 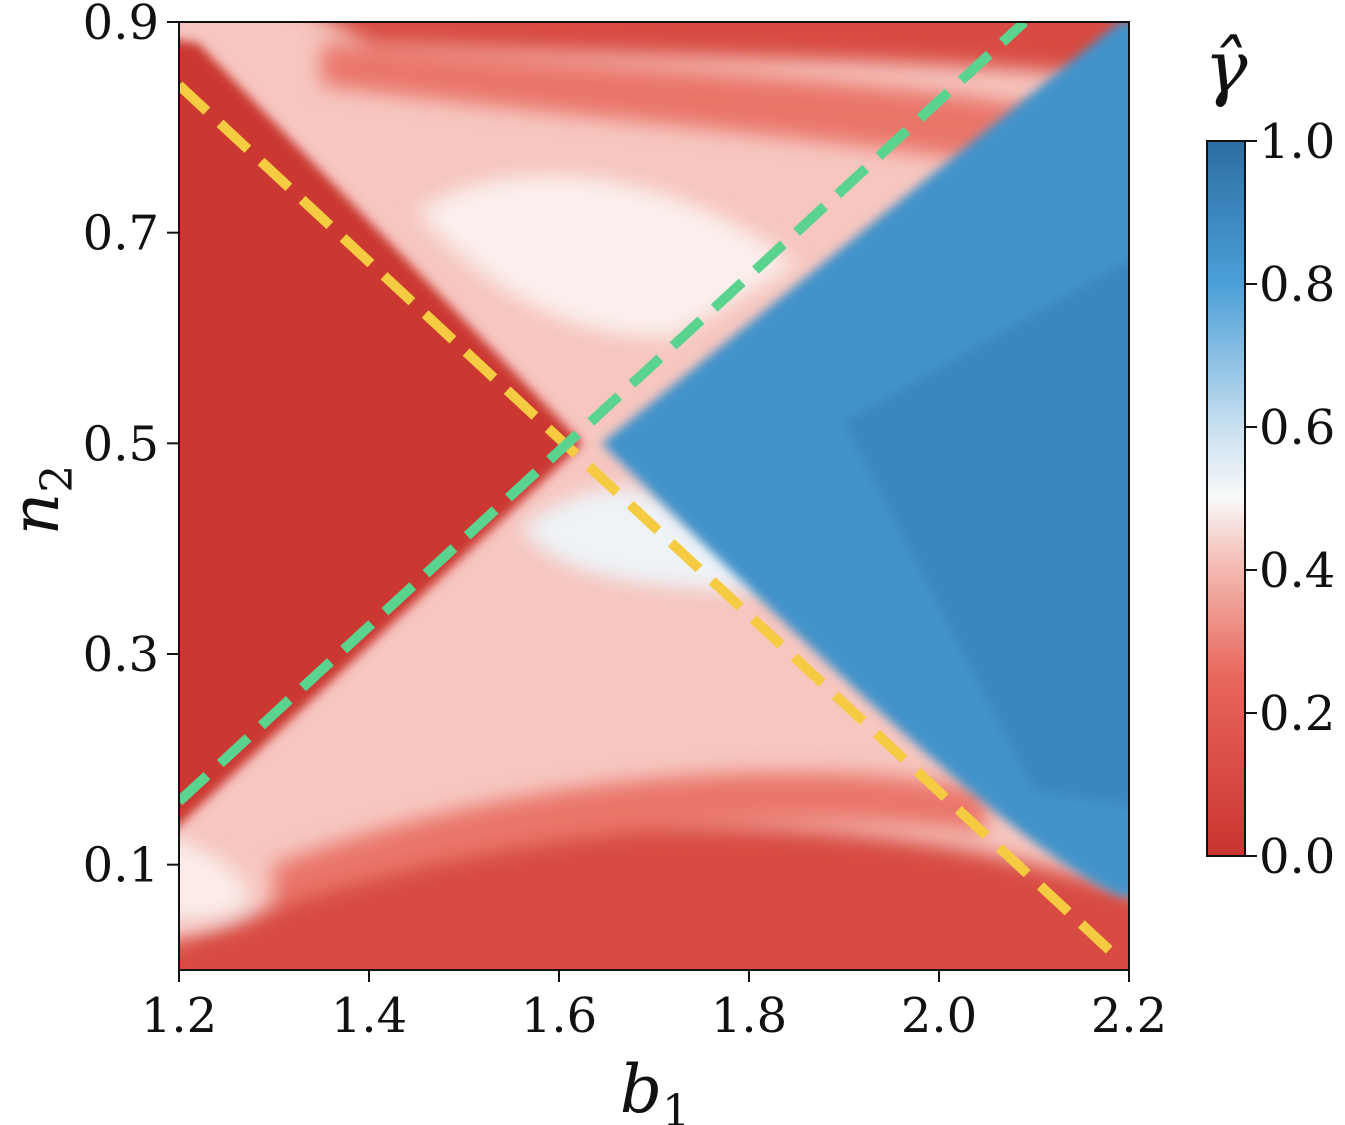 I want to click on y-tick-label: 0.1, so click(x=121, y=866).